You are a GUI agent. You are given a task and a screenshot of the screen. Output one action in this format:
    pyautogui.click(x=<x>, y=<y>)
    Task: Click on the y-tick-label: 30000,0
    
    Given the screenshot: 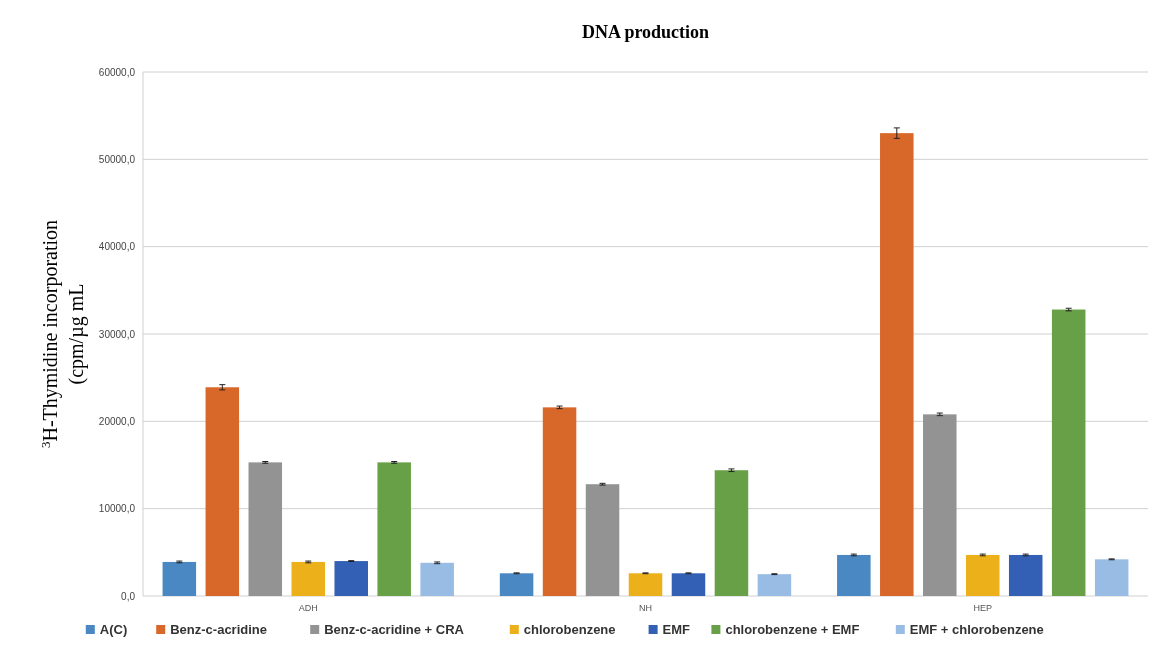 What is the action you would take?
    pyautogui.click(x=117, y=334)
    